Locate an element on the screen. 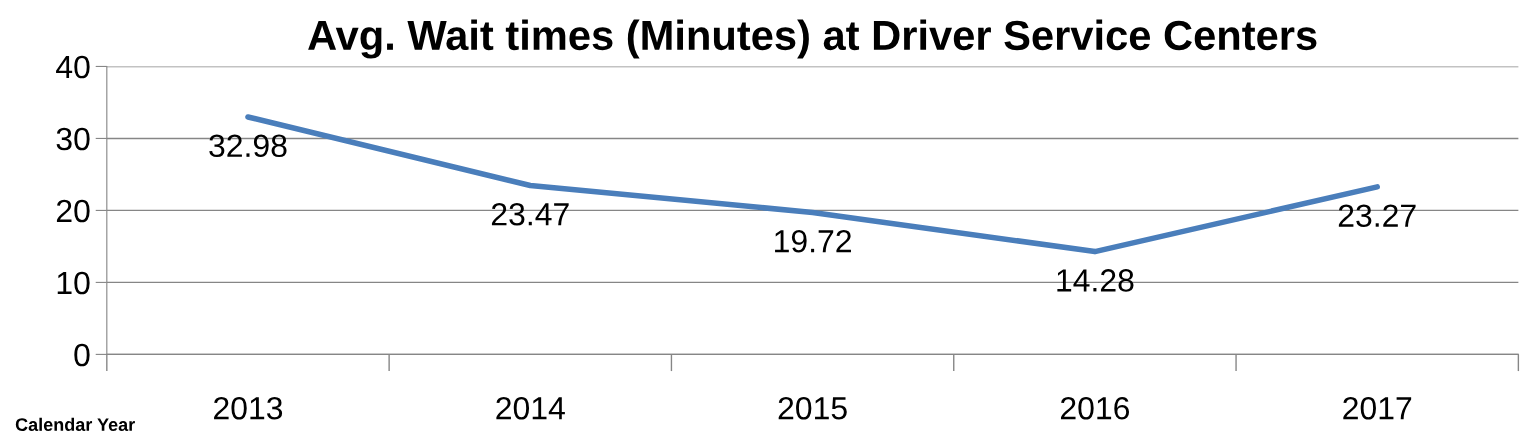 The width and height of the screenshot is (1526, 443). x-tick-label: 2015 is located at coordinates (812, 408).